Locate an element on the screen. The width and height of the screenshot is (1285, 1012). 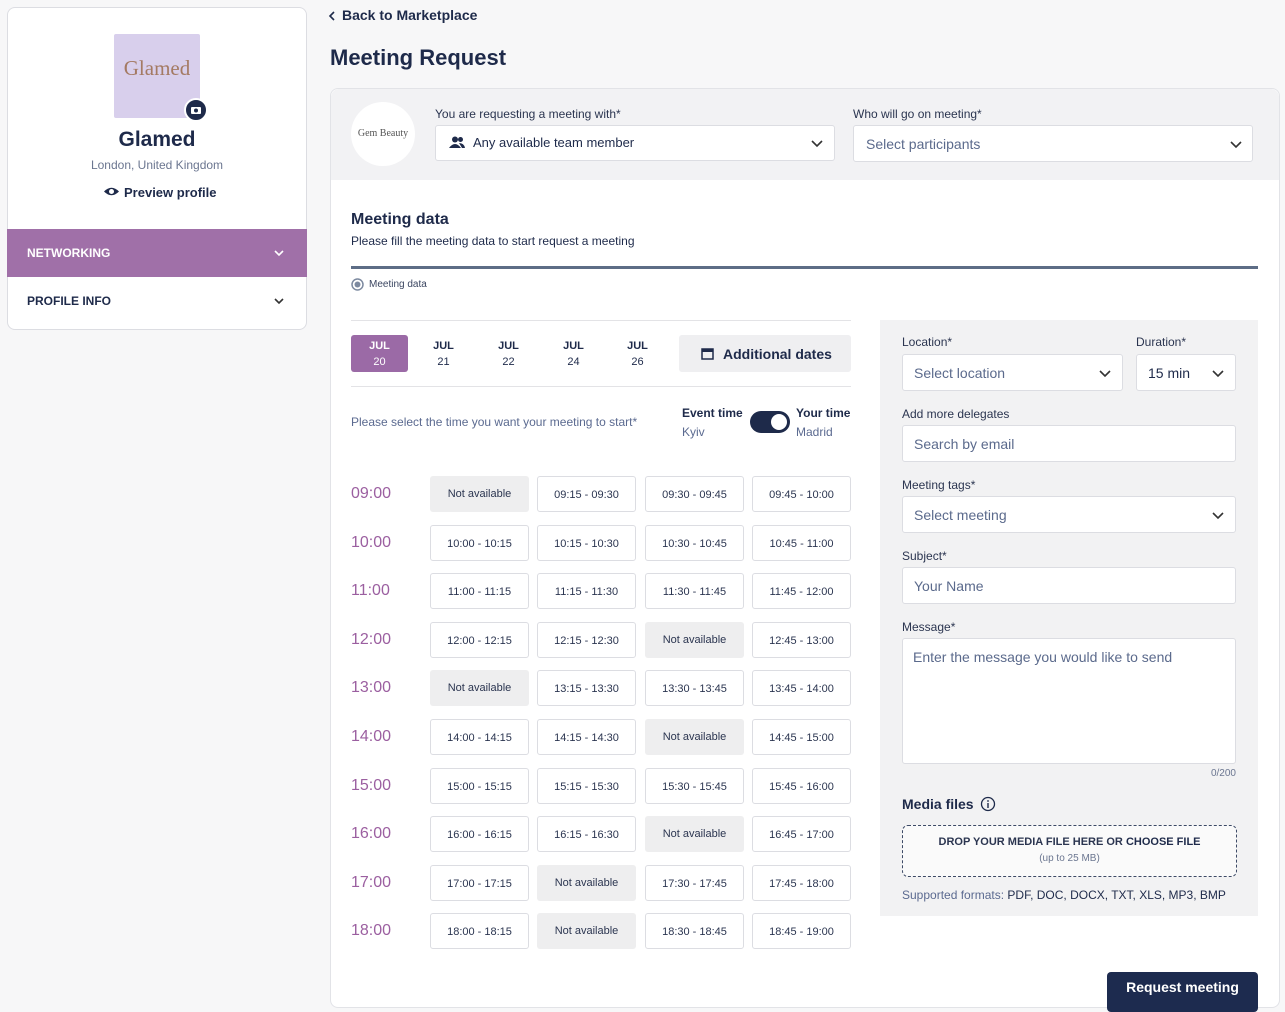
hour-label: 09:00 is located at coordinates (371, 493).